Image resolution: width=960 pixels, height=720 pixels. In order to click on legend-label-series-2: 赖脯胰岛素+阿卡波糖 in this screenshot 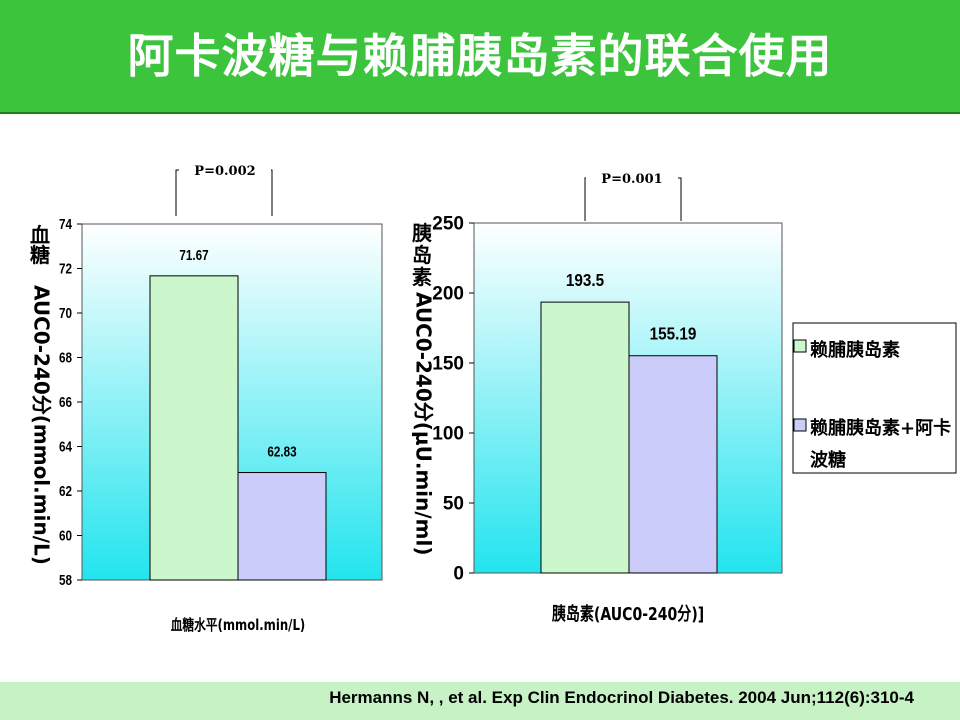, I will do `click(880, 444)`.